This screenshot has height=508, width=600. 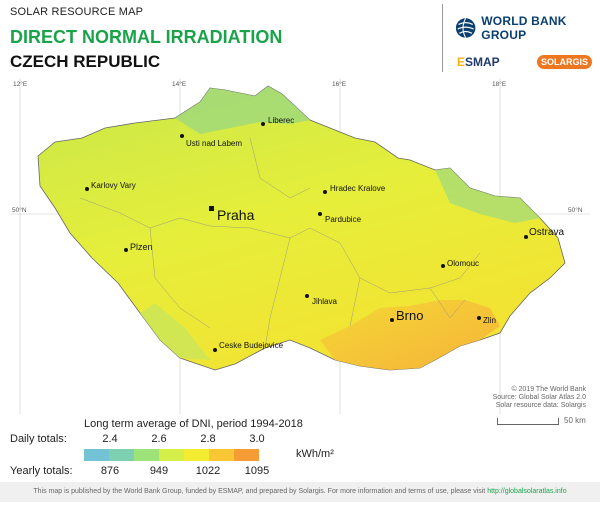 What do you see at coordinates (358, 188) in the screenshot?
I see `city-label-hradec: Hradec Kralove` at bounding box center [358, 188].